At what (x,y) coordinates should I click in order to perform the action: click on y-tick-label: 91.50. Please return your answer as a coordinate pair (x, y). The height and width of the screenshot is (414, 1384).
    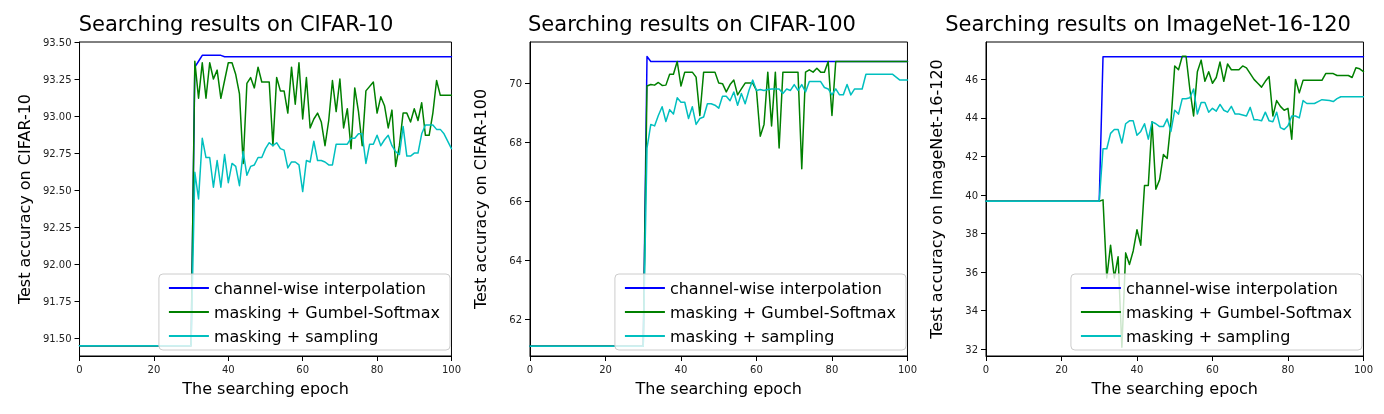
    Looking at the image, I should click on (57, 338).